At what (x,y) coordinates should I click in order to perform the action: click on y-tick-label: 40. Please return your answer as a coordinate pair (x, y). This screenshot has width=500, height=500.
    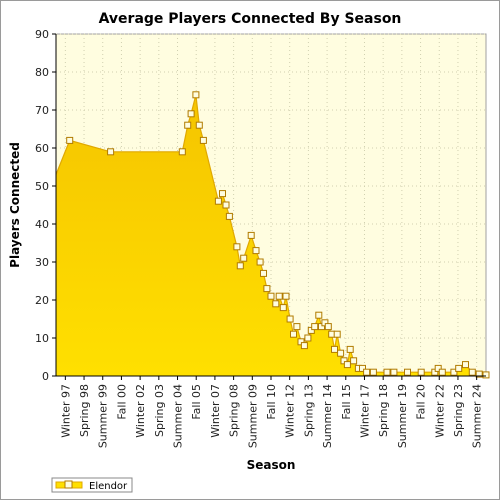
    Looking at the image, I should click on (42, 224).